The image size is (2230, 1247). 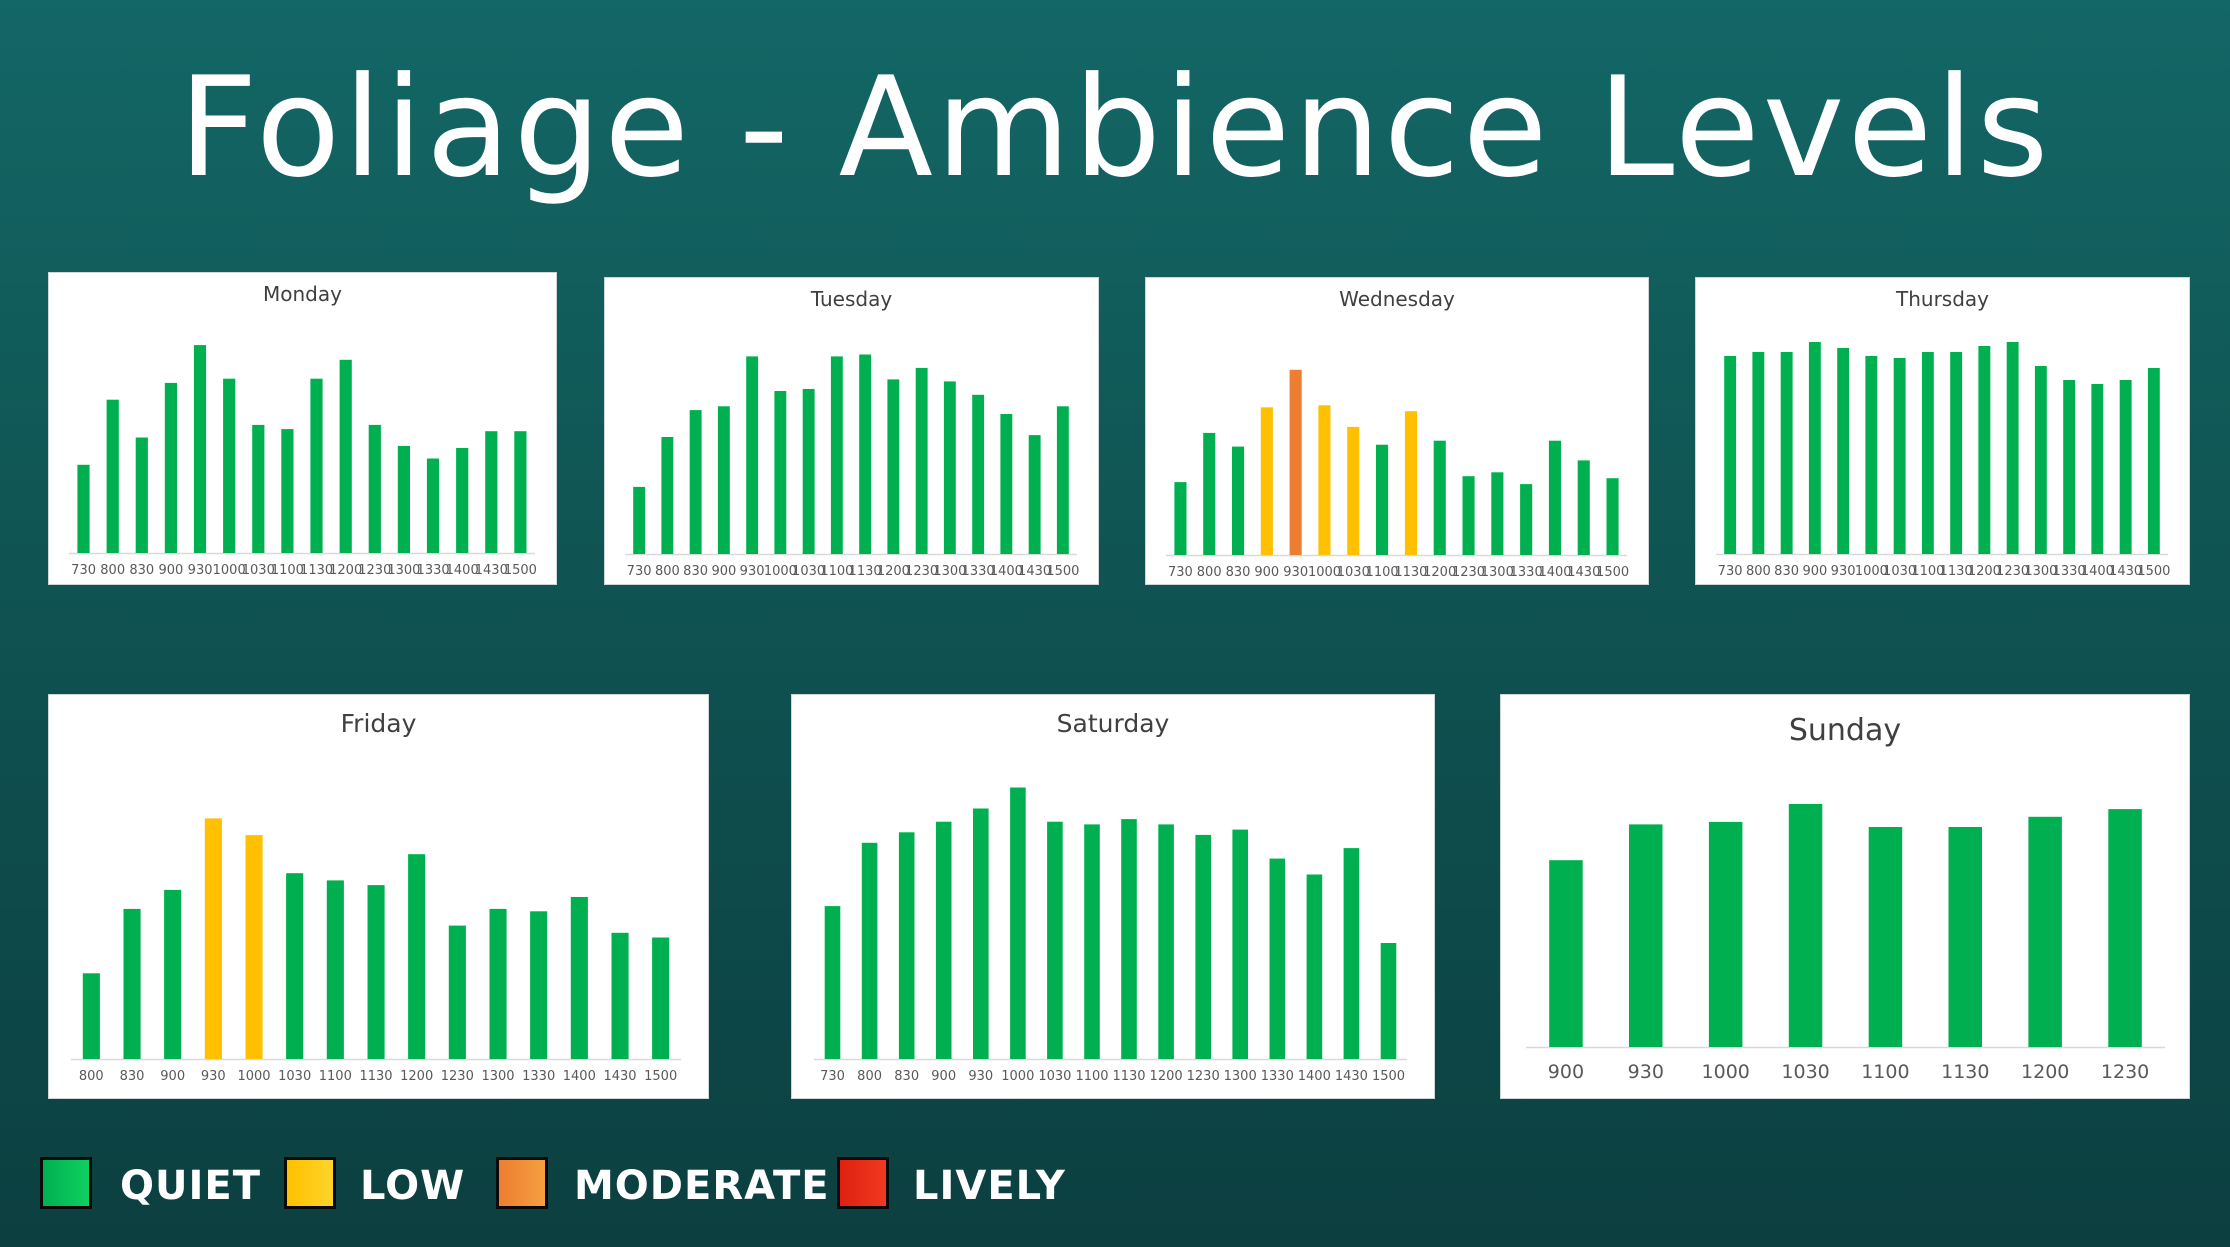 What do you see at coordinates (520, 570) in the screenshot?
I see `tick-label-1500: 1500` at bounding box center [520, 570].